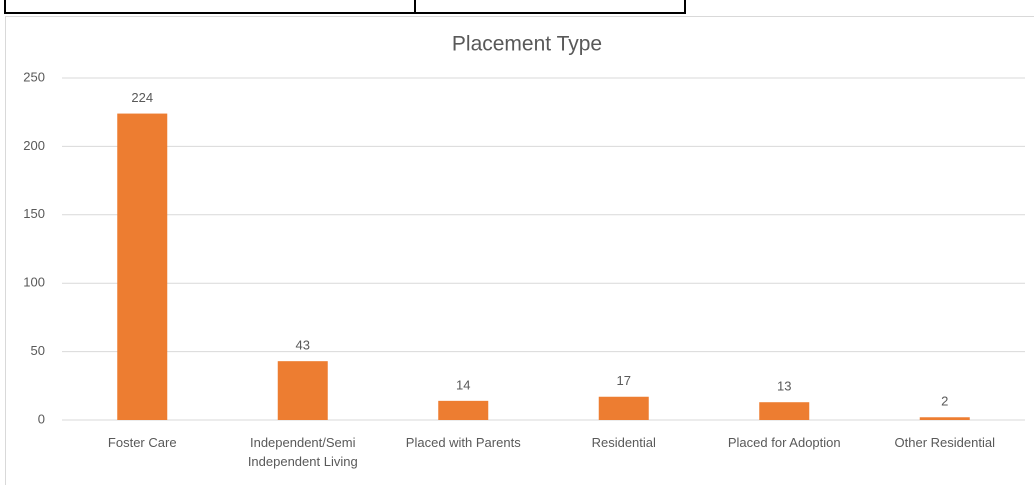 The image size is (1034, 485). Describe the element at coordinates (142, 97) in the screenshot. I see `data-label: 224` at that location.